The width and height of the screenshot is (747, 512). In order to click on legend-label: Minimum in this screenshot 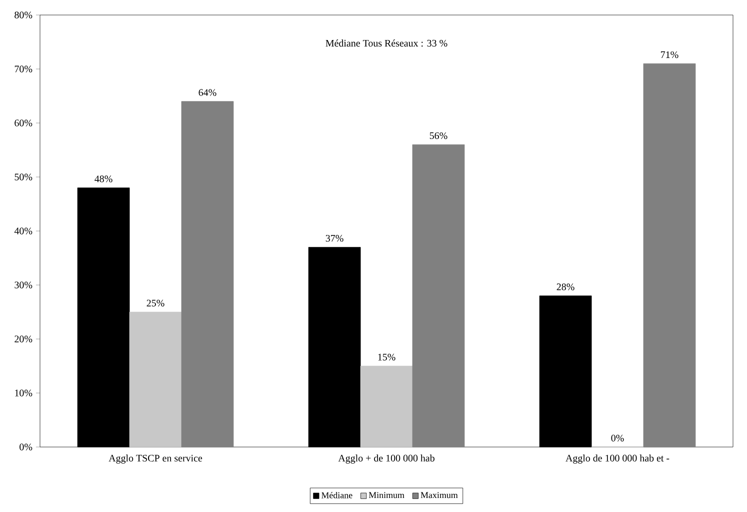, I will do `click(386, 495)`.